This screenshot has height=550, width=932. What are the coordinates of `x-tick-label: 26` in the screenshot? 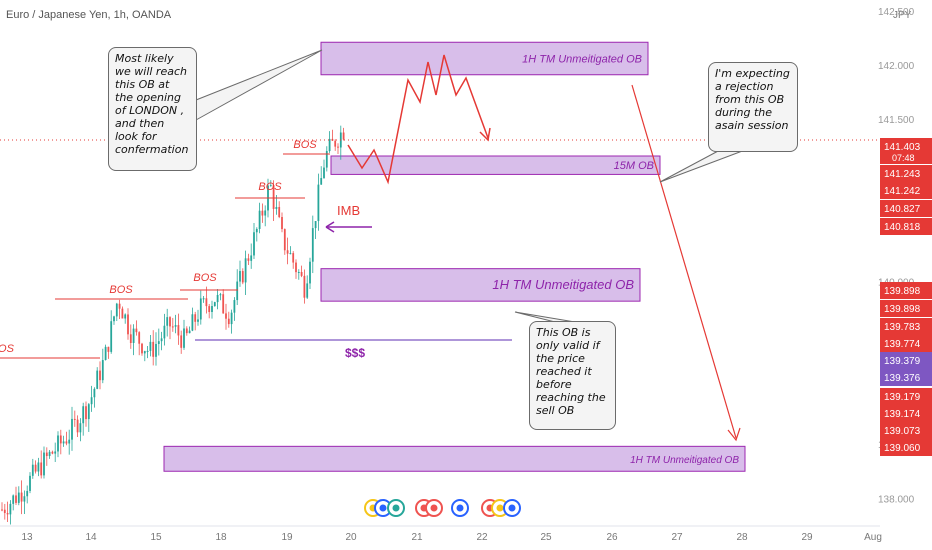 It's located at (612, 537).